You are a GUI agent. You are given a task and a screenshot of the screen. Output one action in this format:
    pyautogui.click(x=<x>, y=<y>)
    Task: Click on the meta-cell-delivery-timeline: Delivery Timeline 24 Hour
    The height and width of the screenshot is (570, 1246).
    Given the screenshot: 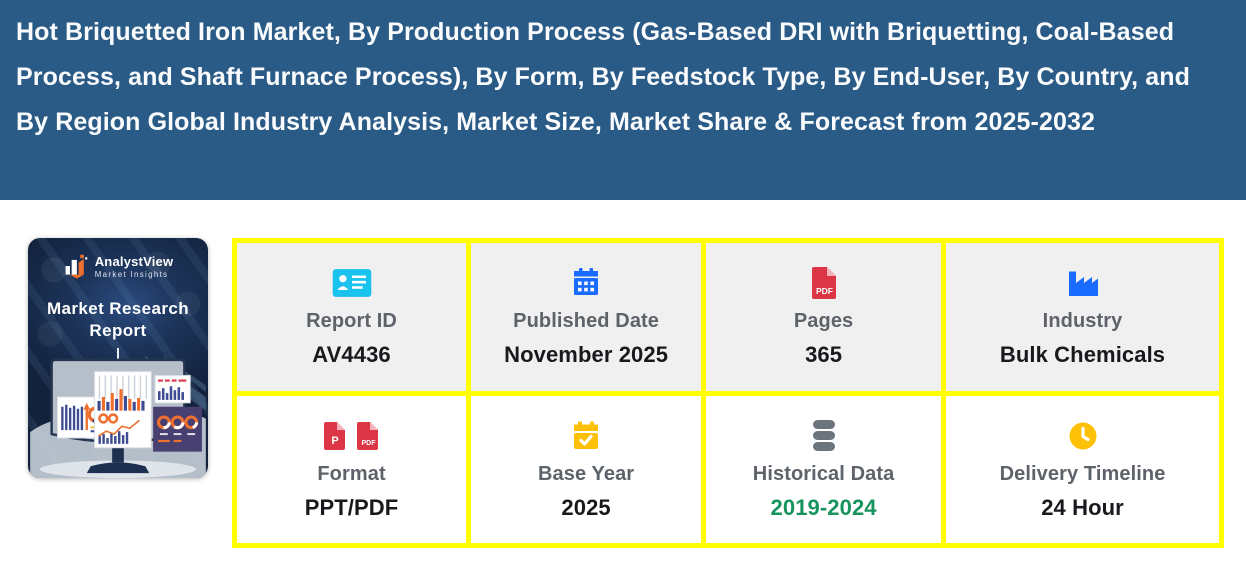 What is the action you would take?
    pyautogui.click(x=1082, y=469)
    